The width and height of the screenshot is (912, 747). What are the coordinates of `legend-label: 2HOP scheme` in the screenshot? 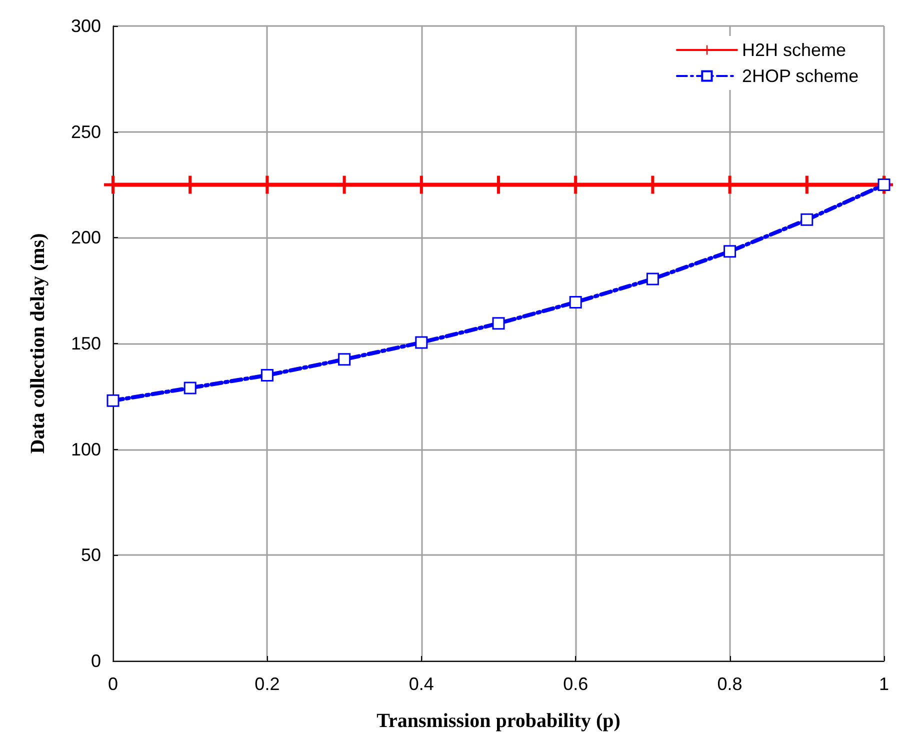 It's located at (800, 76).